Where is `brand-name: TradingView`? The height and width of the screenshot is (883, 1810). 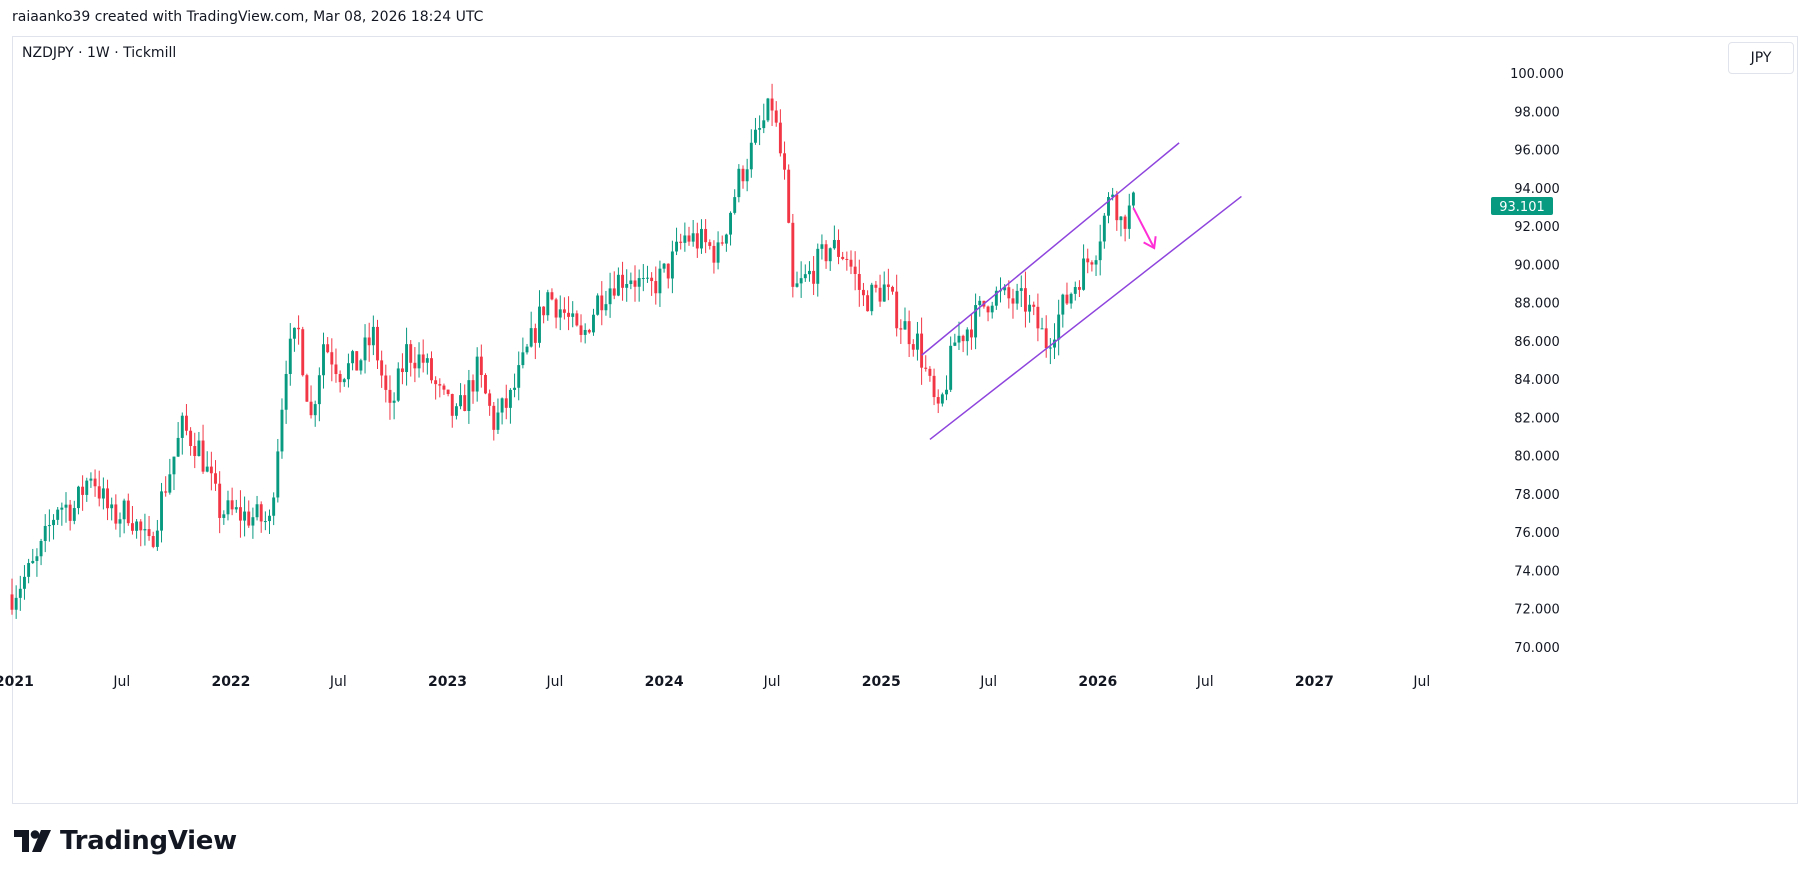
brand-name: TradingView is located at coordinates (148, 841).